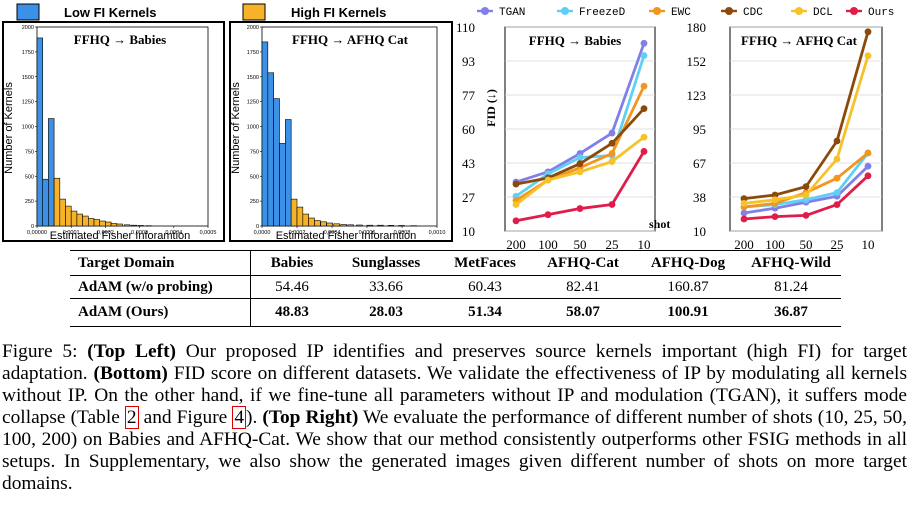  I want to click on histogram-title: FFHQ → Babies, so click(120, 39).